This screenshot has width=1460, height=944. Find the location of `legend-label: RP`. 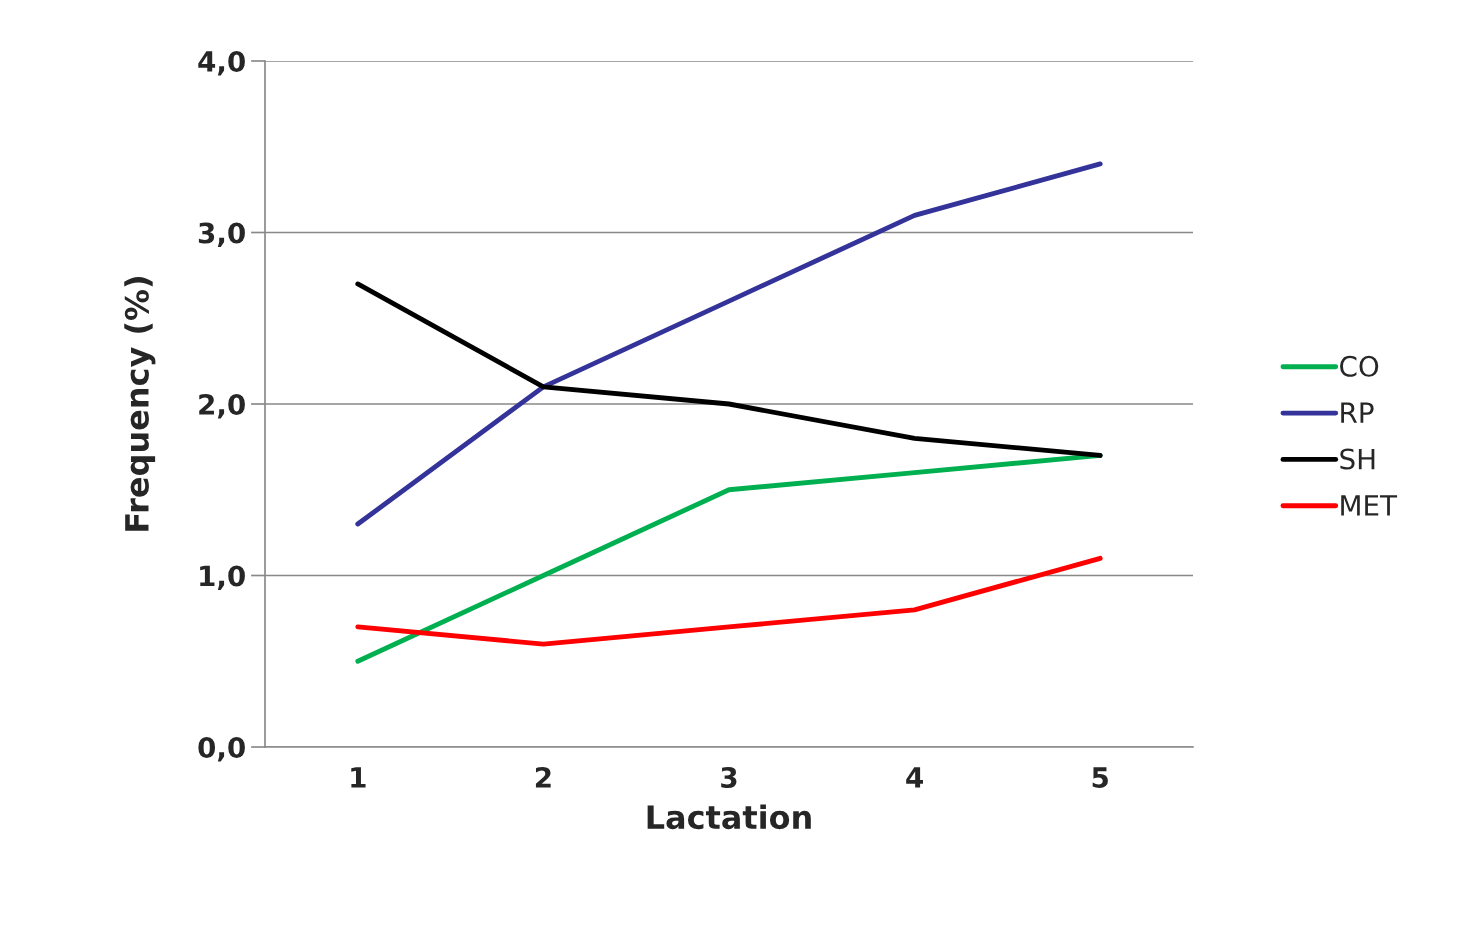

legend-label: RP is located at coordinates (1357, 412).